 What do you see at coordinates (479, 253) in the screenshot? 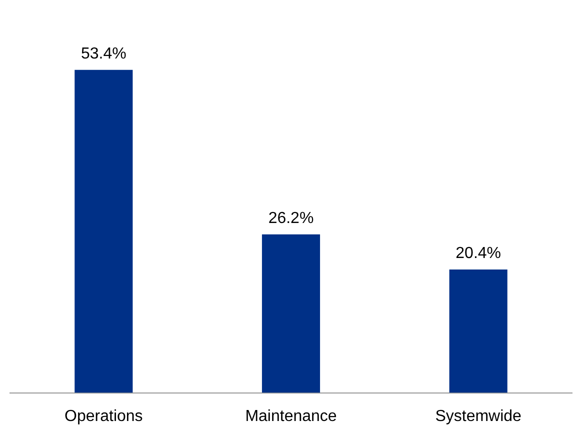
I see `data-label: 20.4%` at bounding box center [479, 253].